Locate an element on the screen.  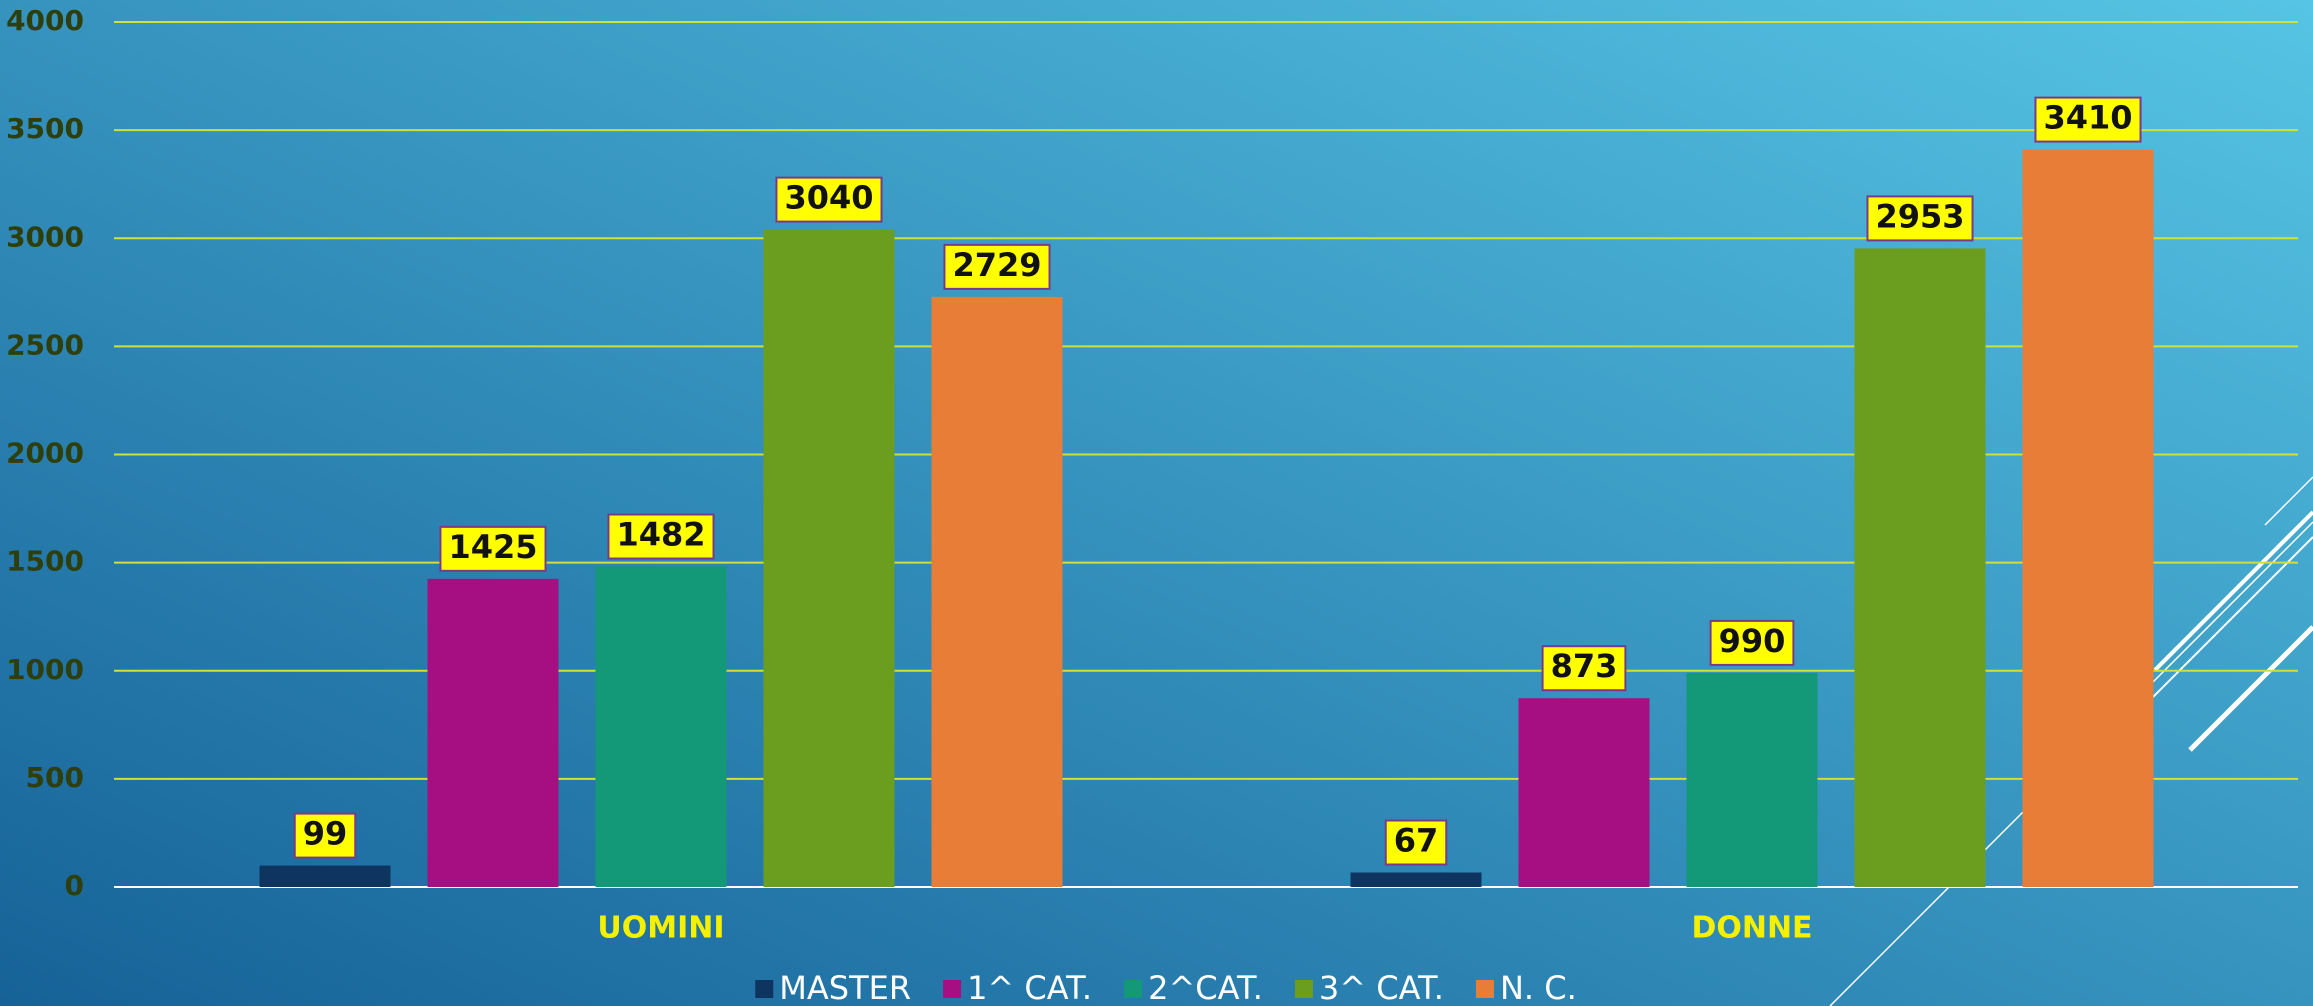
data-label: 3040 is located at coordinates (828, 198).